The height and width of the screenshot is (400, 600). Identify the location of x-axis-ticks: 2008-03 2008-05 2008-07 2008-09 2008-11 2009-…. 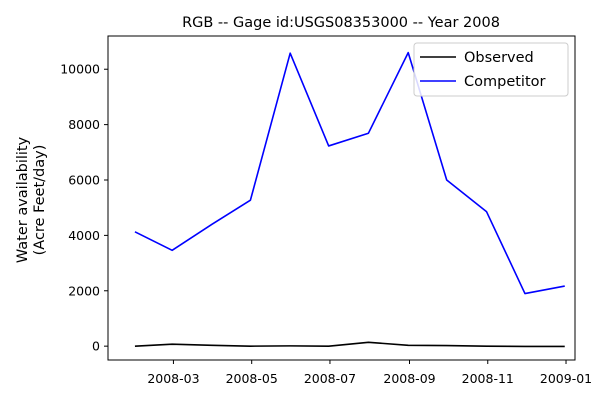
(369, 373).